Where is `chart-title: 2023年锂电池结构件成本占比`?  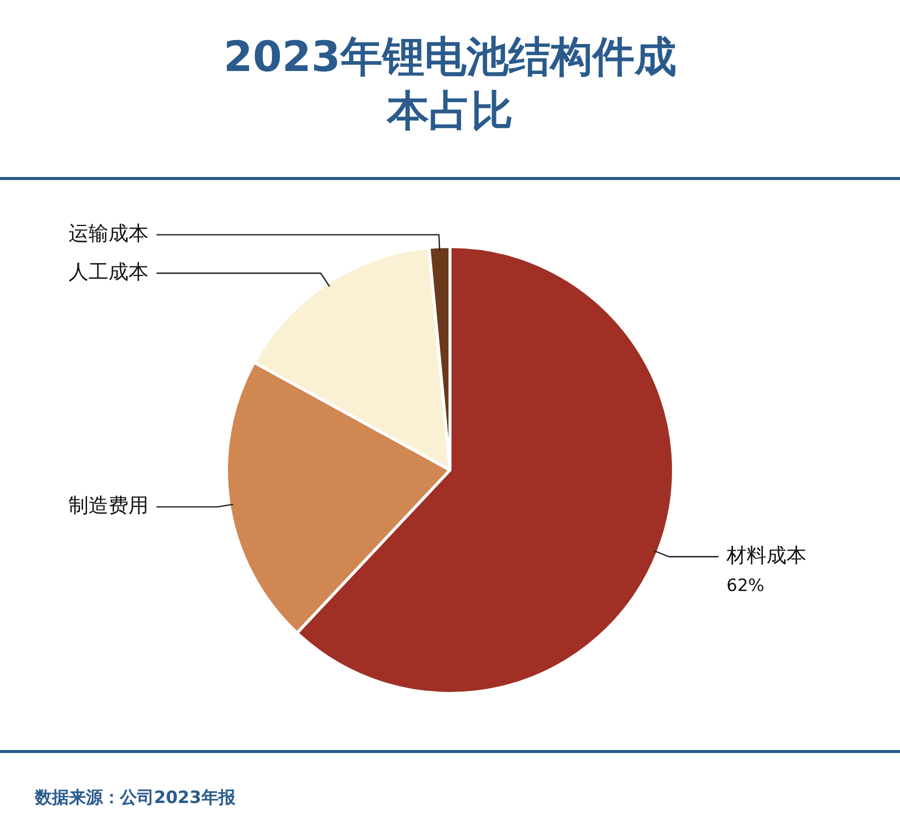 chart-title: 2023年锂电池结构件成本占比 is located at coordinates (450, 84).